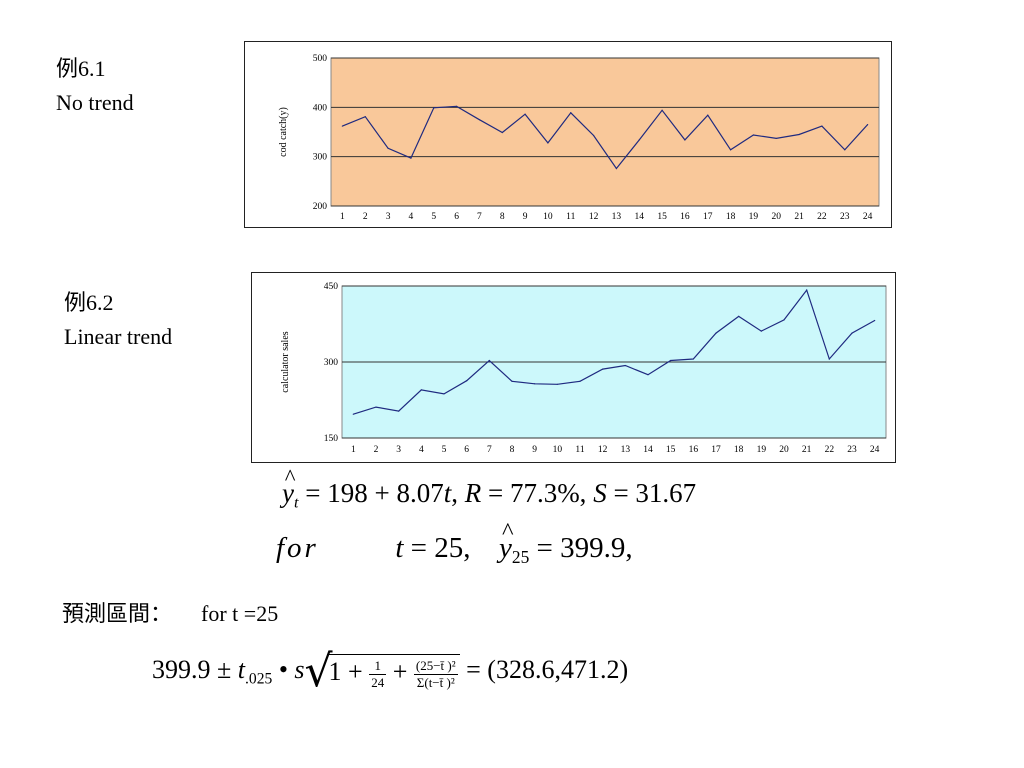  Describe the element at coordinates (289, 487) in the screenshot. I see `y-hat-symbol: y` at that location.